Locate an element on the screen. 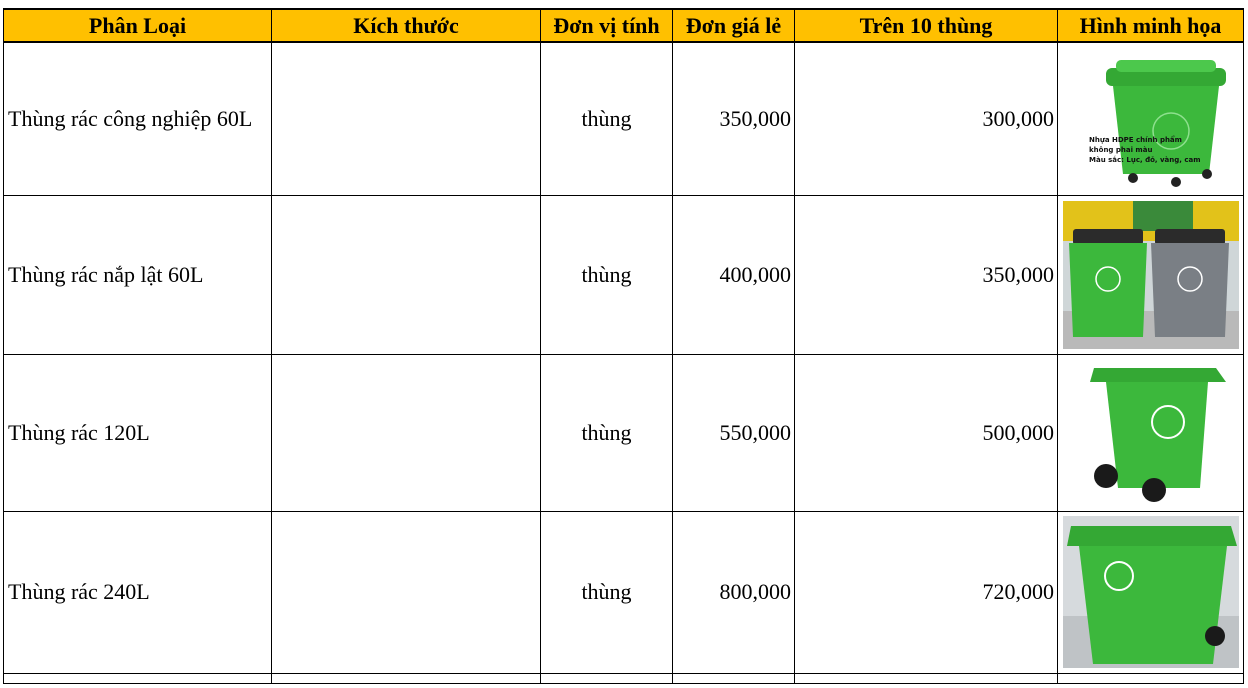 This screenshot has height=688, width=1248. image-caption: không phai màu is located at coordinates (1120, 150).